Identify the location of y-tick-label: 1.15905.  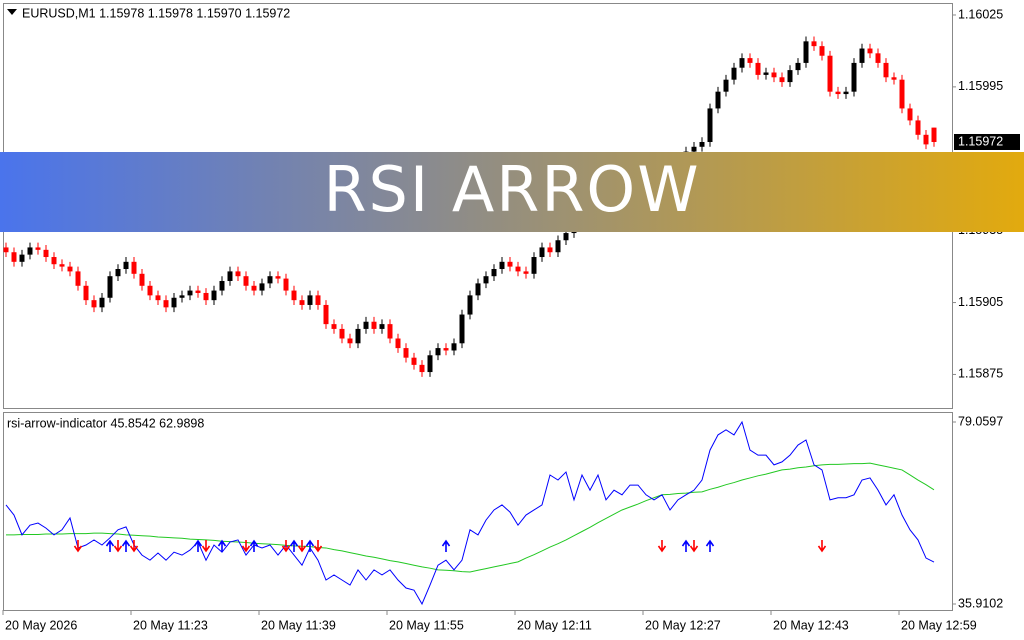
(980, 302).